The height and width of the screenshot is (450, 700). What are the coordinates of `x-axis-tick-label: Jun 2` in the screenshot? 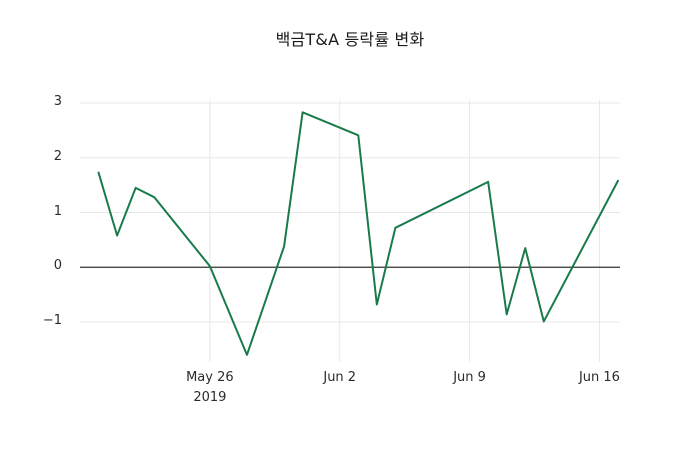 It's located at (340, 377).